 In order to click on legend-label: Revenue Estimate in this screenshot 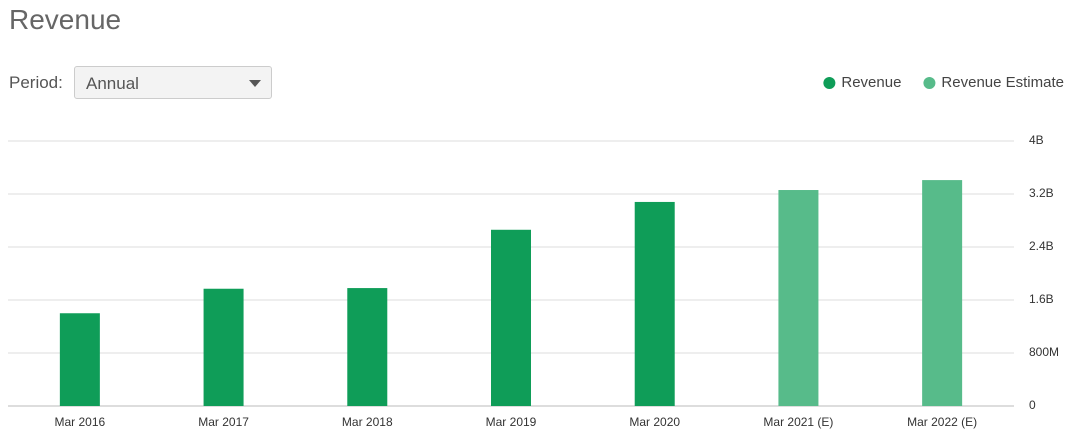, I will do `click(1002, 82)`.